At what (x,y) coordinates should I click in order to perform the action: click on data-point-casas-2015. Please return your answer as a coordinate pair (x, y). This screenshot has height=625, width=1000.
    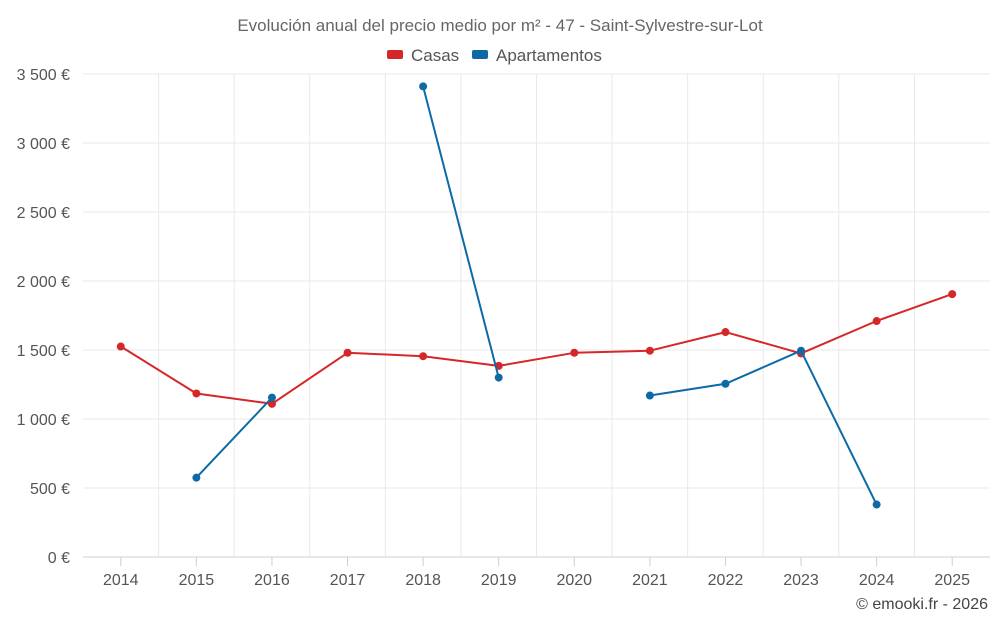
    Looking at the image, I should click on (196, 393).